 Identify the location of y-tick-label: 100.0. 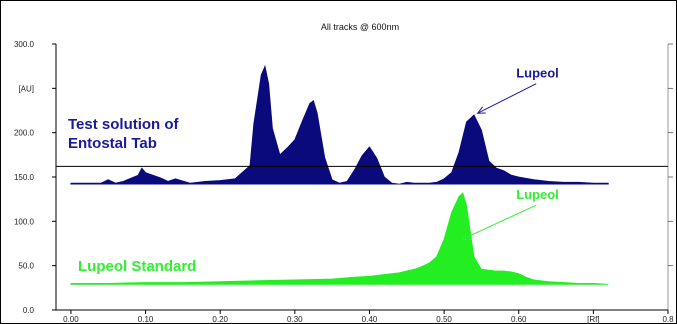
(24, 221).